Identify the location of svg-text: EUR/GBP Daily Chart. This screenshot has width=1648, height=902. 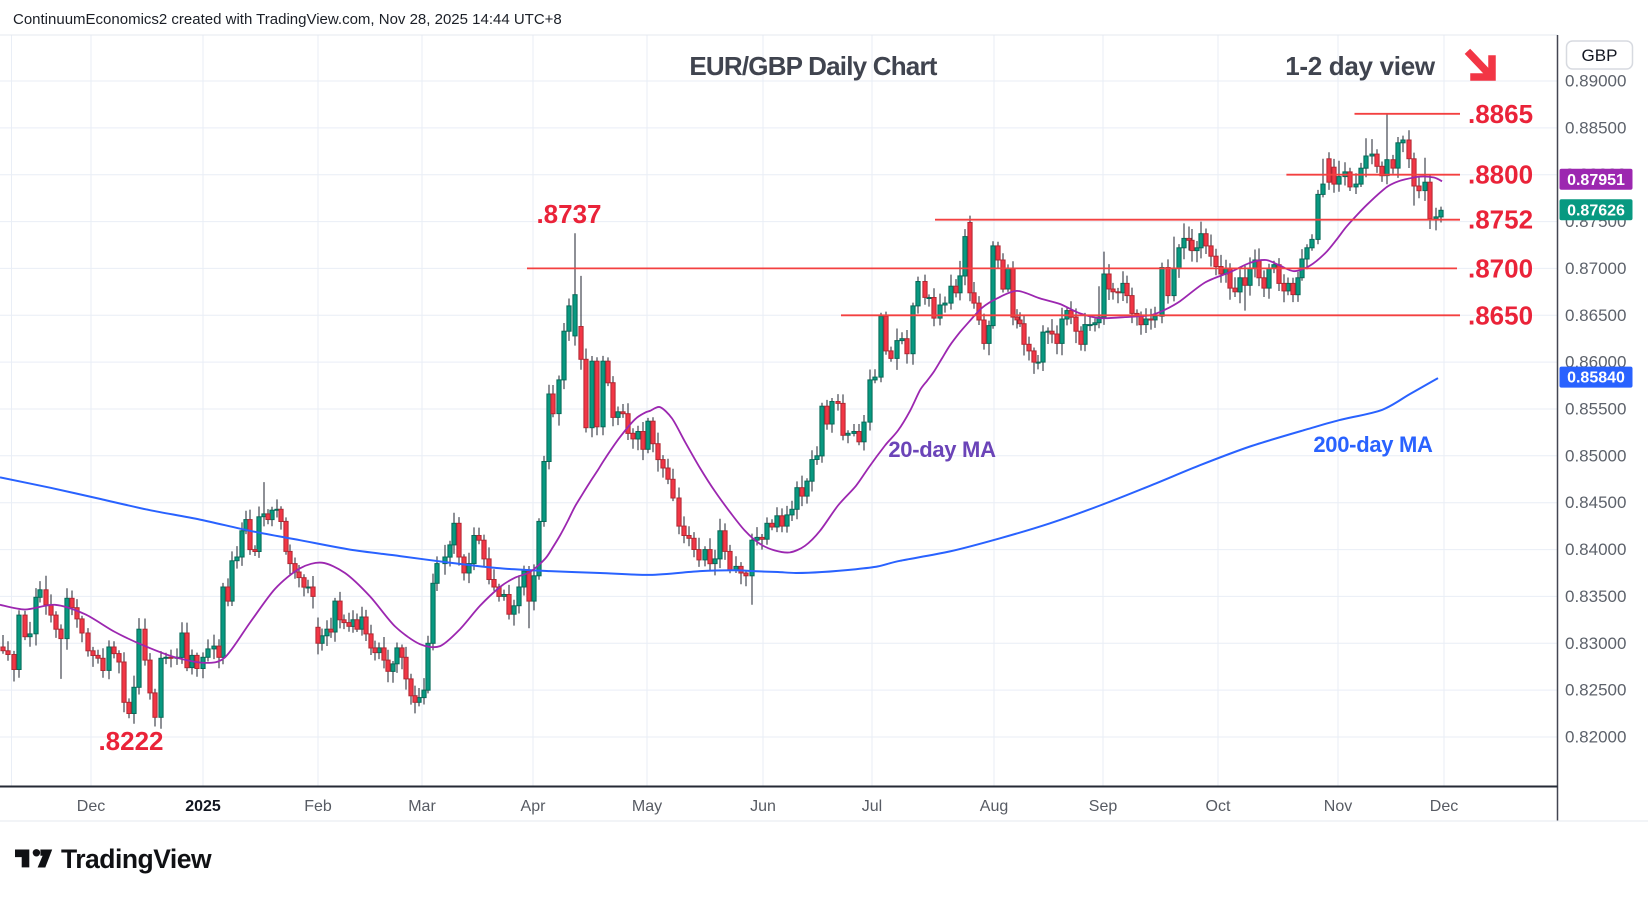
(813, 66).